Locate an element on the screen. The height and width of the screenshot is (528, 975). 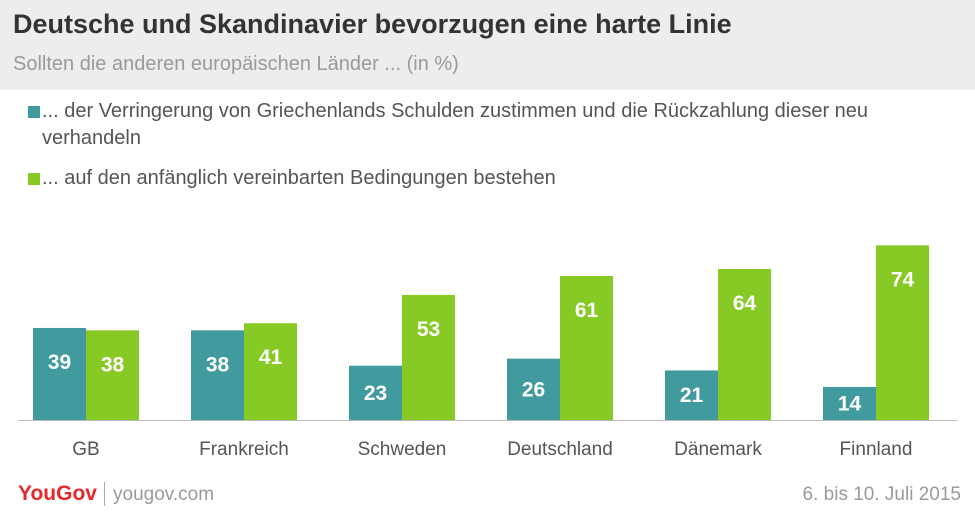
bar-teal-gb is located at coordinates (59, 373).